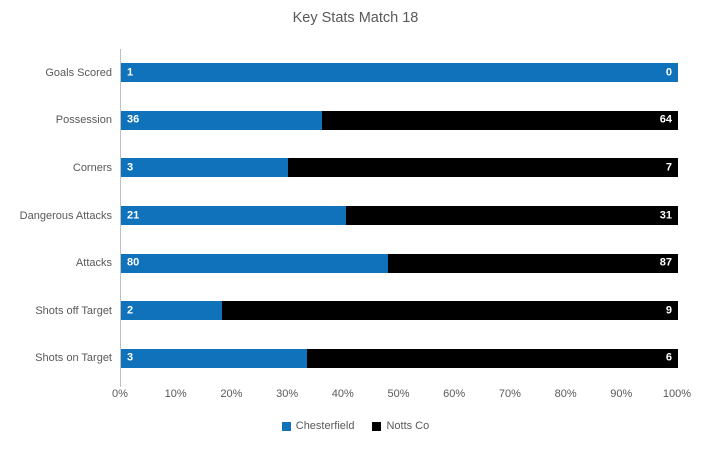  Describe the element at coordinates (130, 310) in the screenshot. I see `chesterfield-value-label: 2` at that location.